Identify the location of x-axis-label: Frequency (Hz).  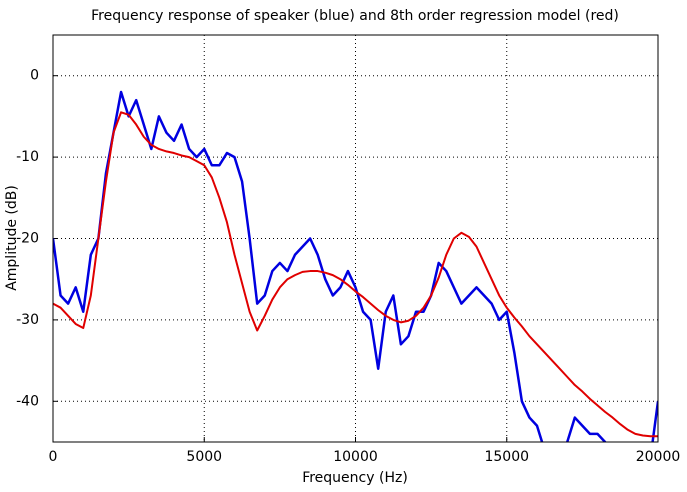
(355, 478).